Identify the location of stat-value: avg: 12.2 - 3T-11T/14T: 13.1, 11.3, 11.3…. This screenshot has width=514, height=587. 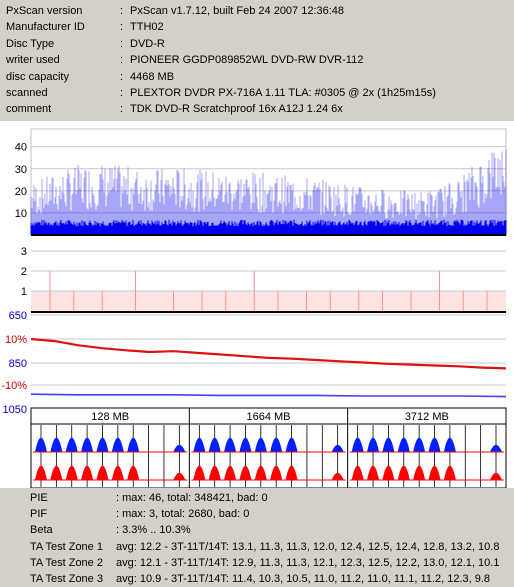
(308, 546).